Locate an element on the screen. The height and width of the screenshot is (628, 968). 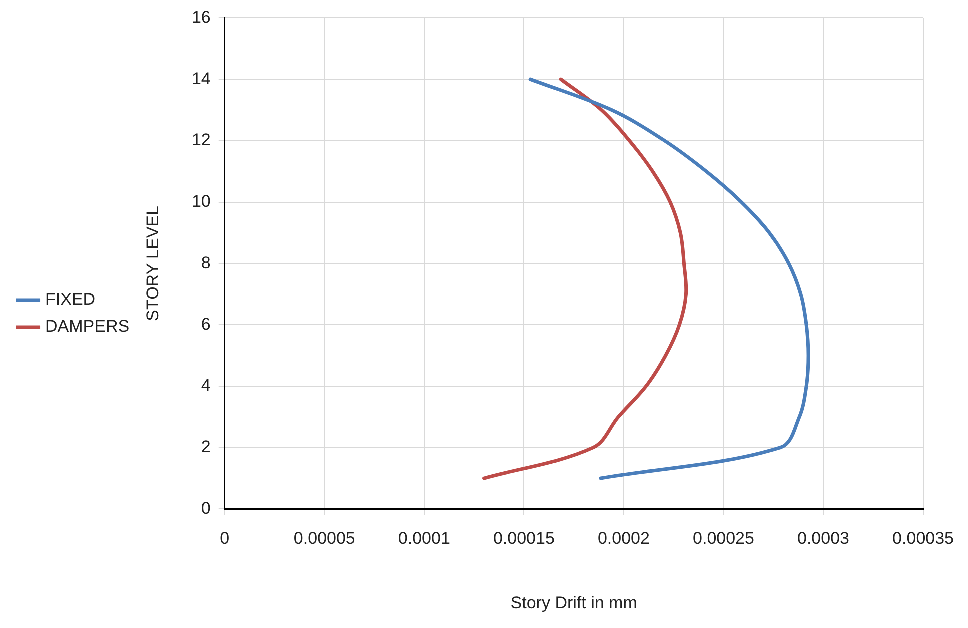
y-tick-label: 14 is located at coordinates (201, 78).